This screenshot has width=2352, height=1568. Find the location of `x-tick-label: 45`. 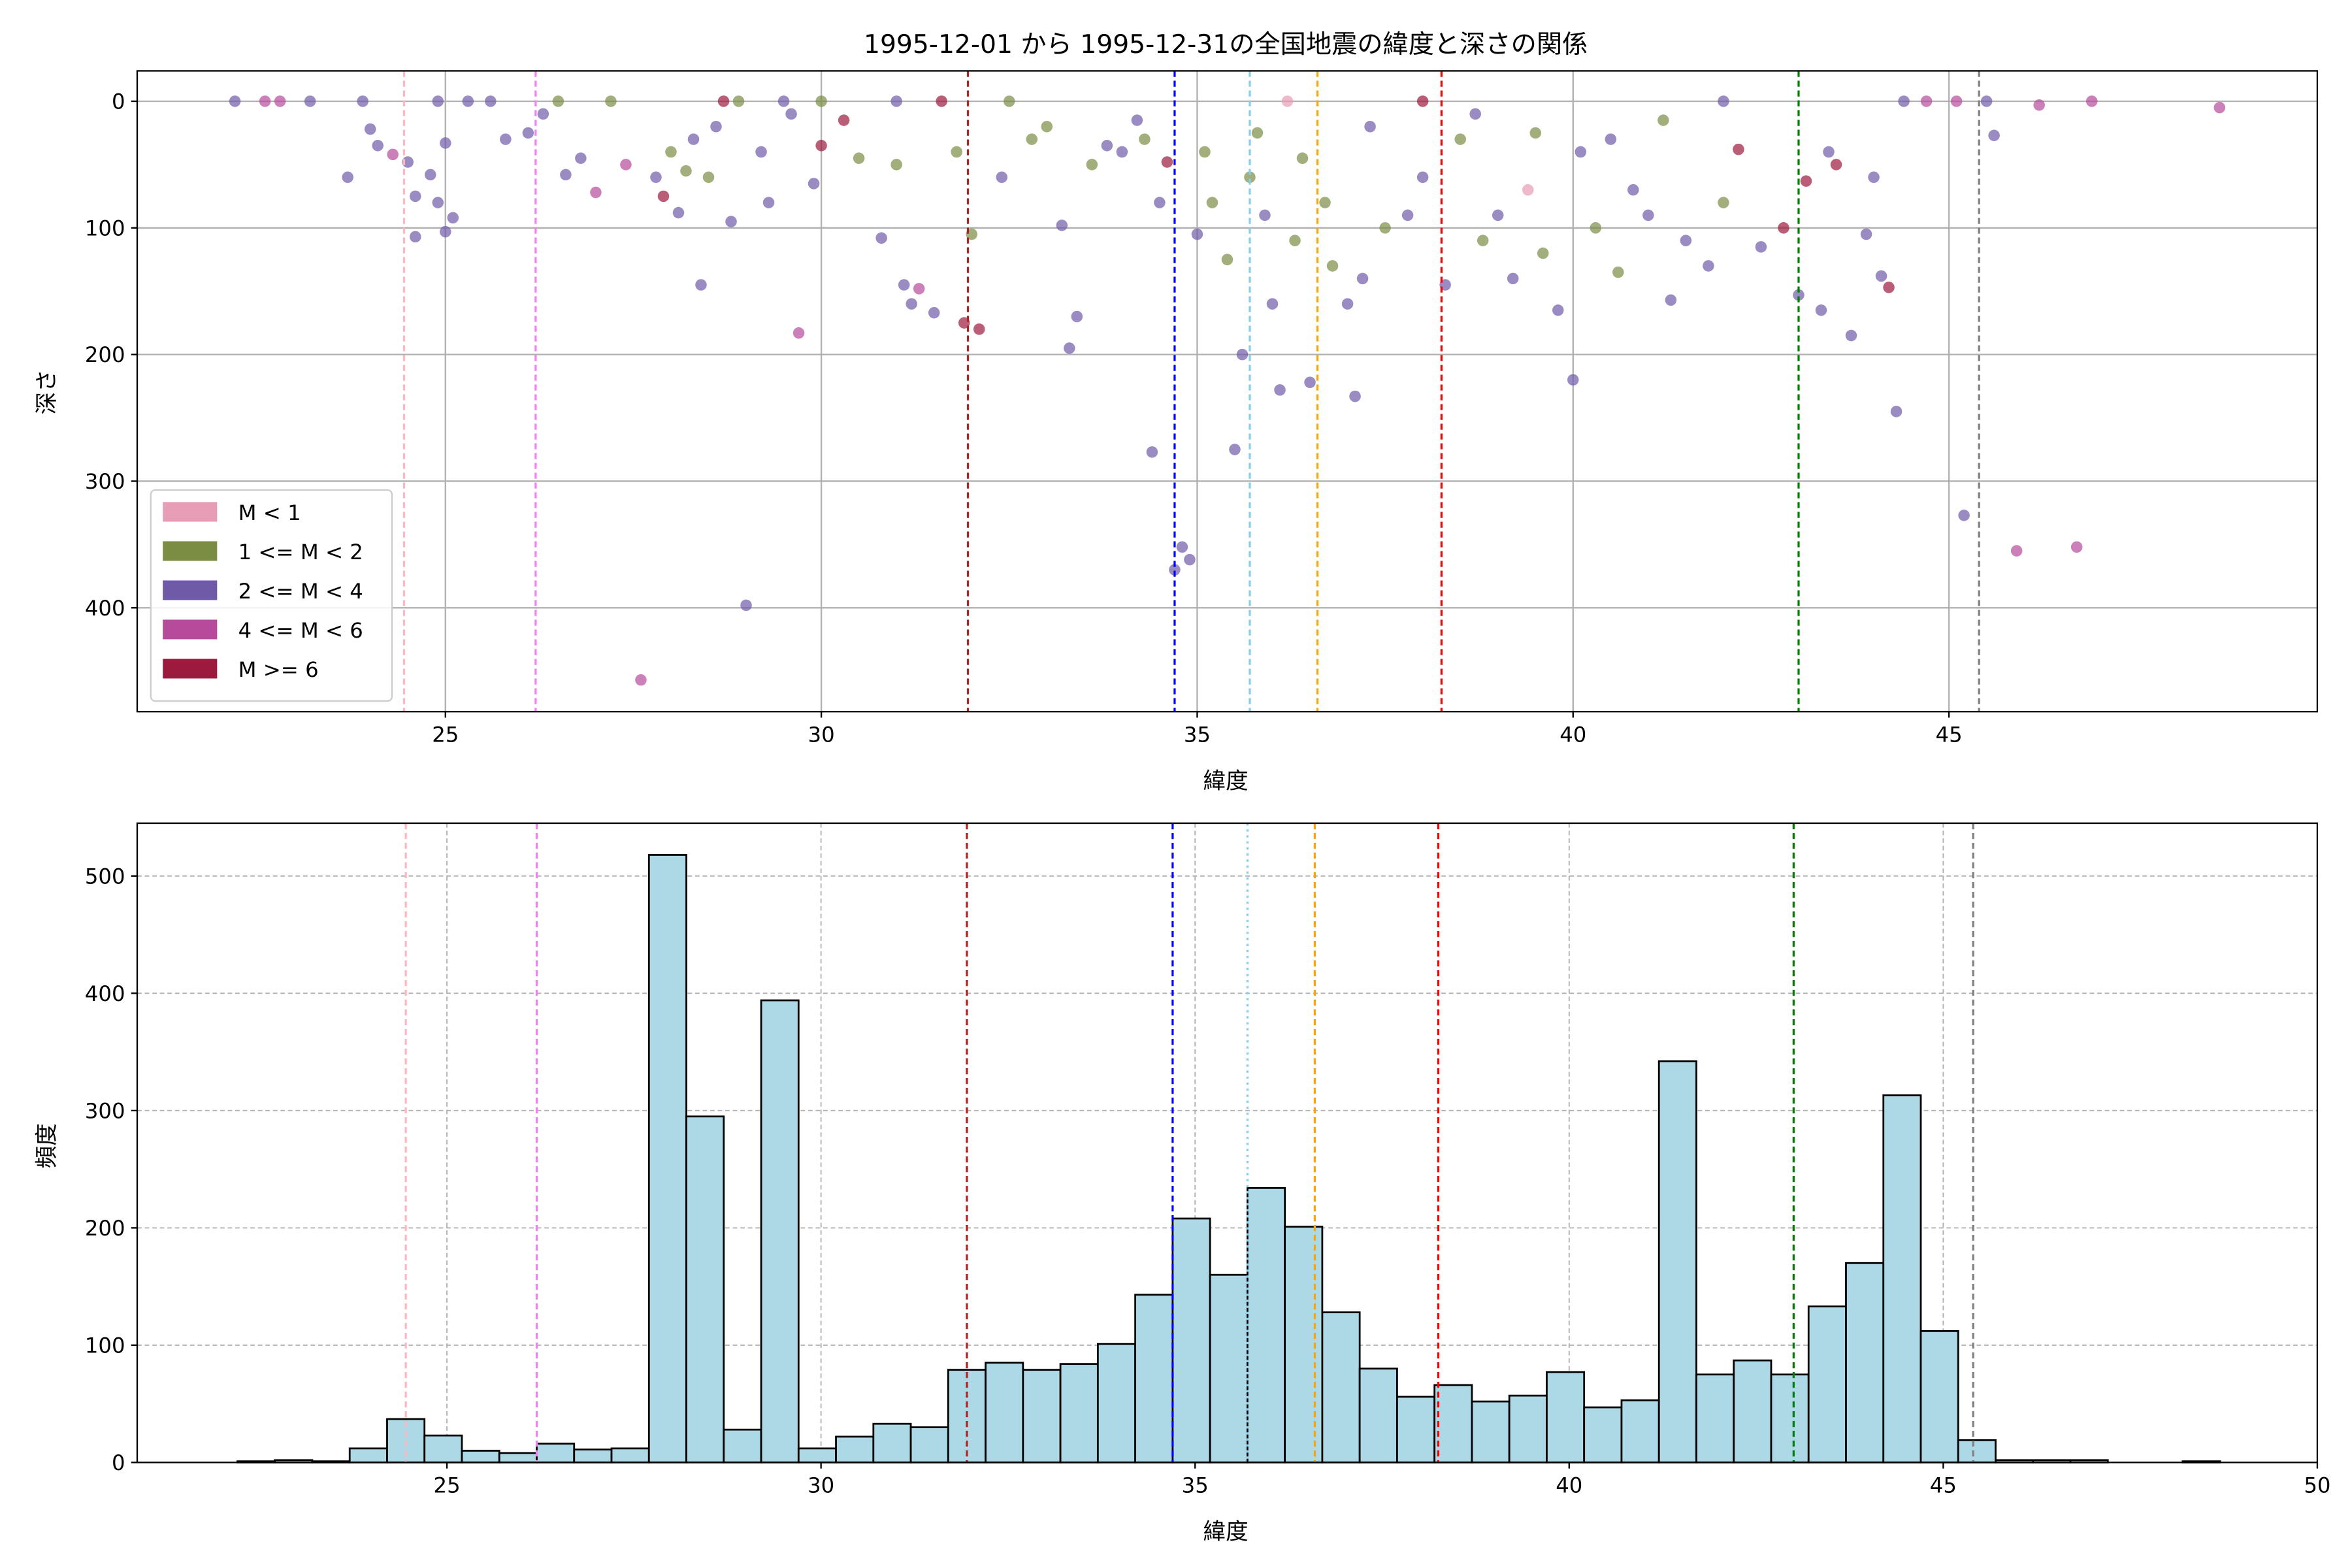

x-tick-label: 45 is located at coordinates (1949, 734).